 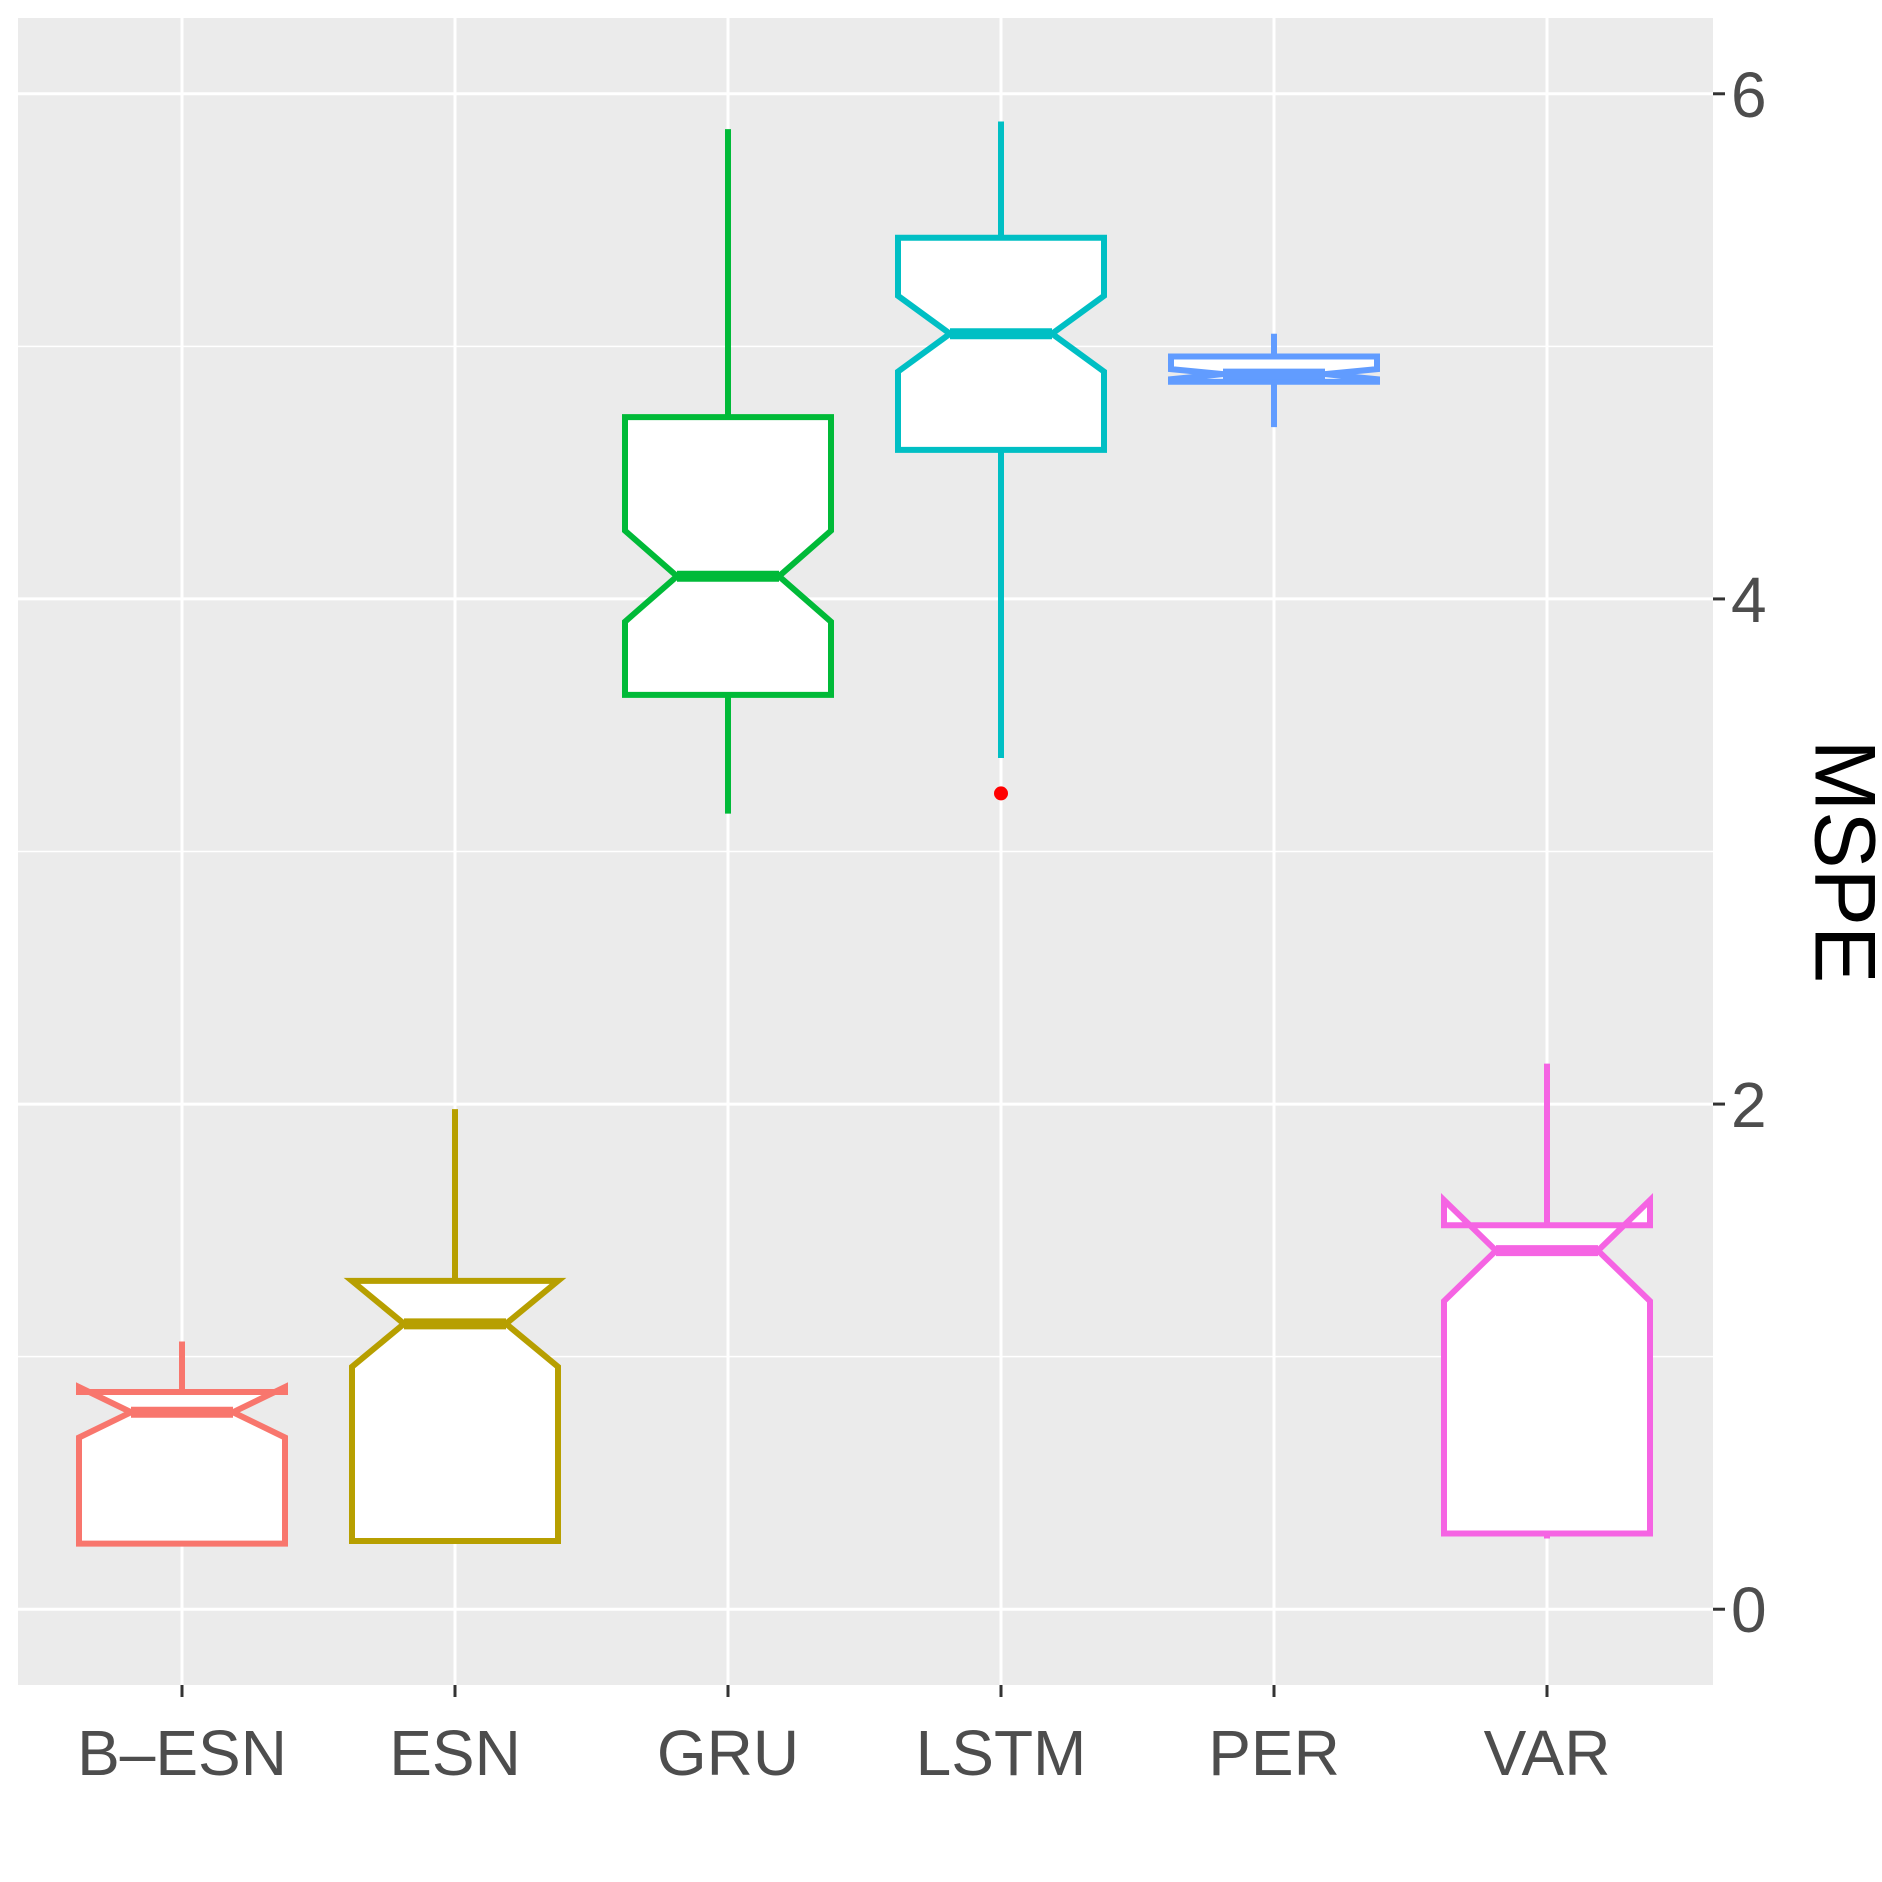 I want to click on box-per, so click(x=1274, y=380).